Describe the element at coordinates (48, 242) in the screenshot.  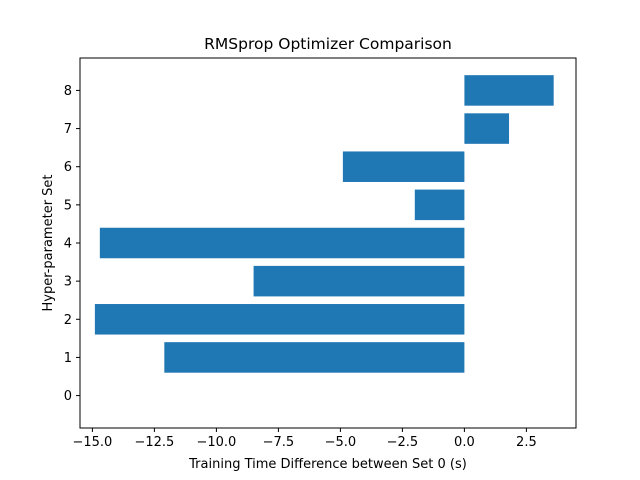
I see `y-axis-label: Hyper-parameter Set` at that location.